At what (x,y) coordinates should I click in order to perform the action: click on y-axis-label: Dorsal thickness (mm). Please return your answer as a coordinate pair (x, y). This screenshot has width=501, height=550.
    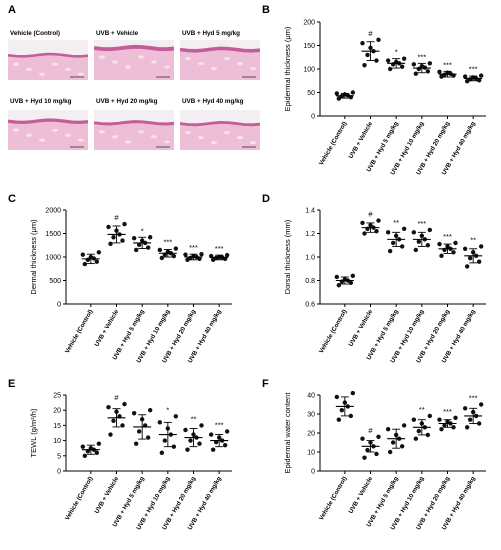
    Looking at the image, I should click on (287, 256).